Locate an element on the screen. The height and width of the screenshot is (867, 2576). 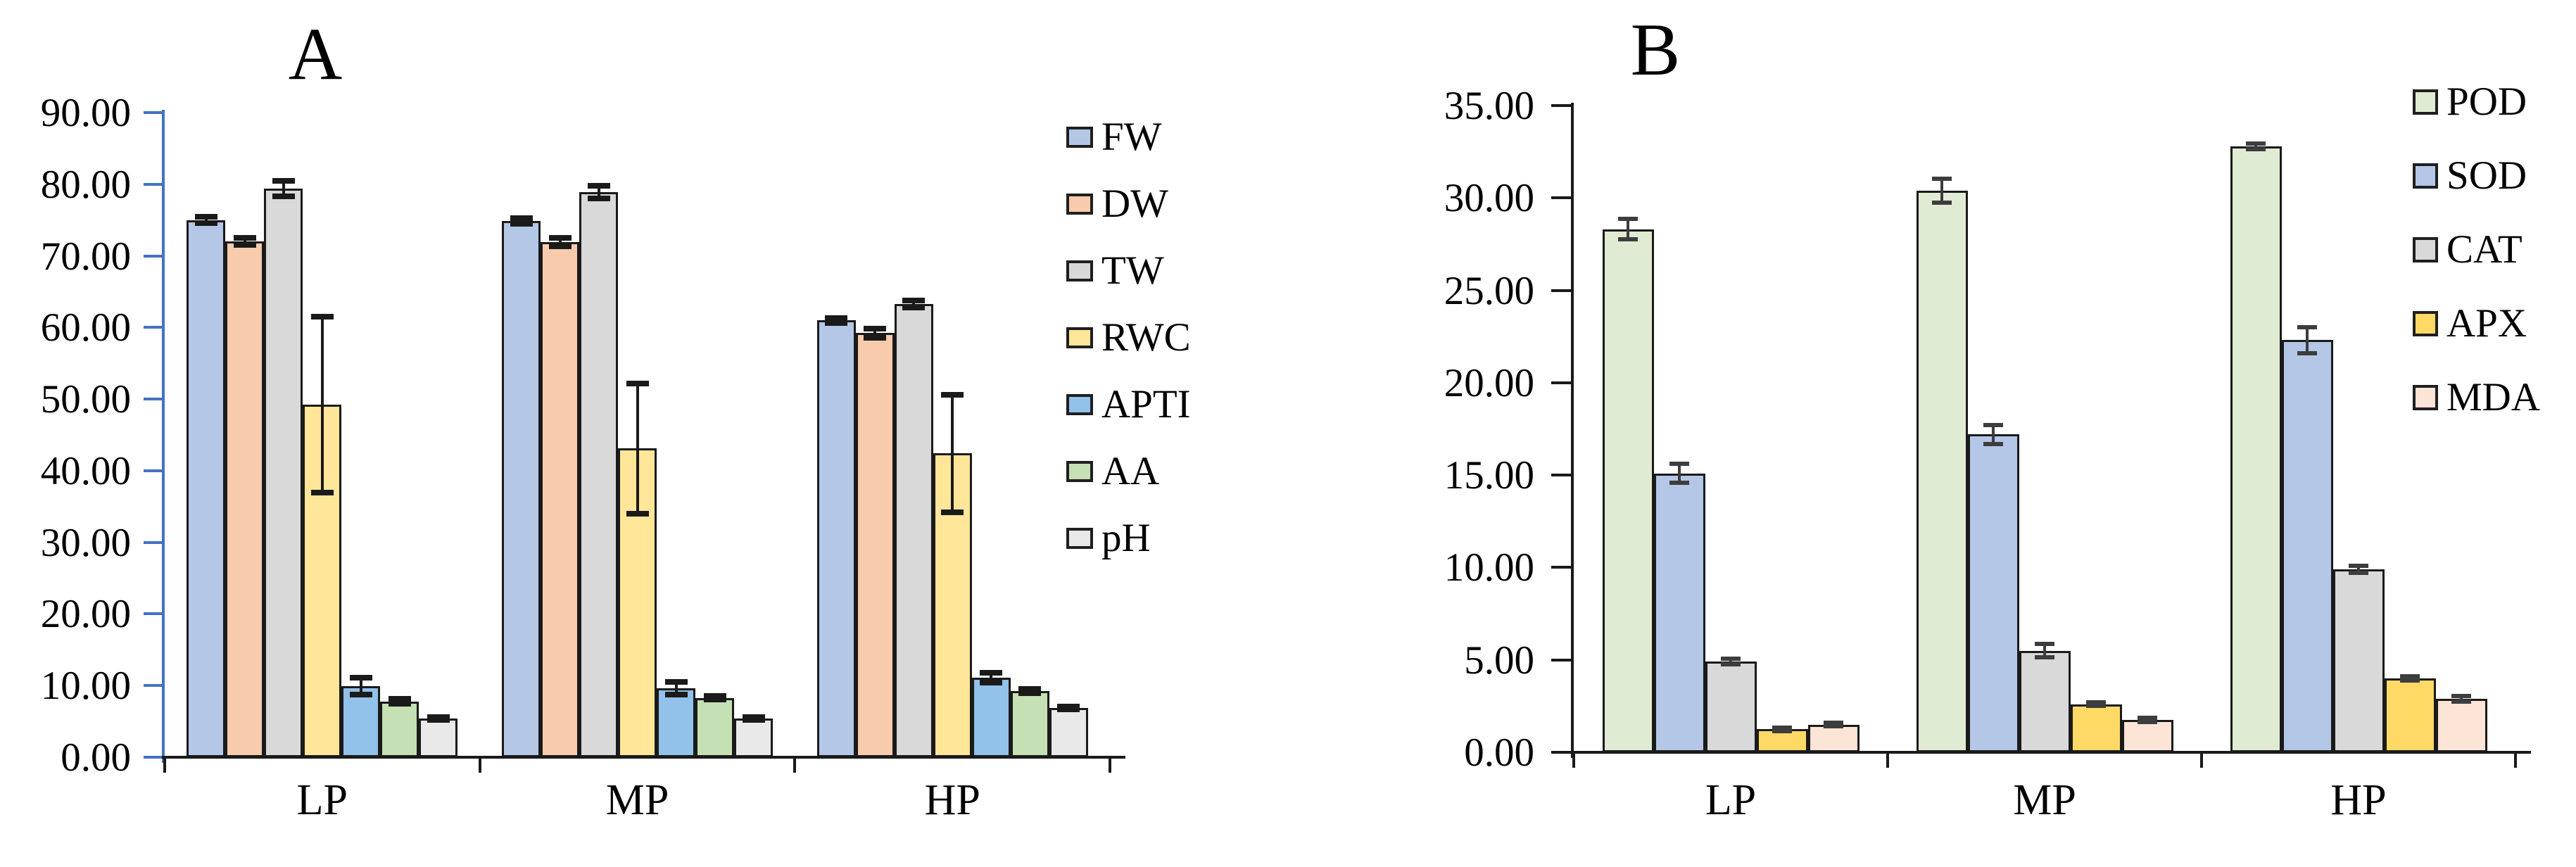
error-cap-bottom-POD-HP is located at coordinates (2256, 149).